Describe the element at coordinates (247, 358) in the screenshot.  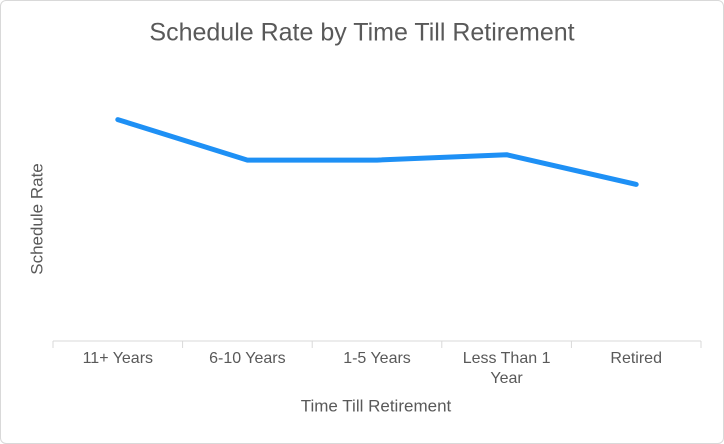
I see `x-tick-label: 6-10 Years` at that location.